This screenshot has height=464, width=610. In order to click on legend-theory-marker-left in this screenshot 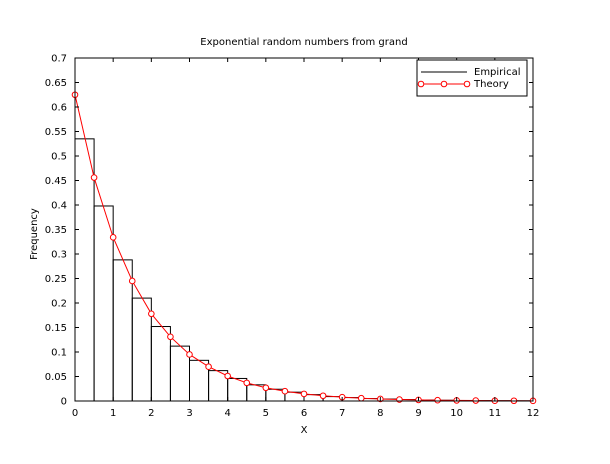, I will do `click(421, 84)`.